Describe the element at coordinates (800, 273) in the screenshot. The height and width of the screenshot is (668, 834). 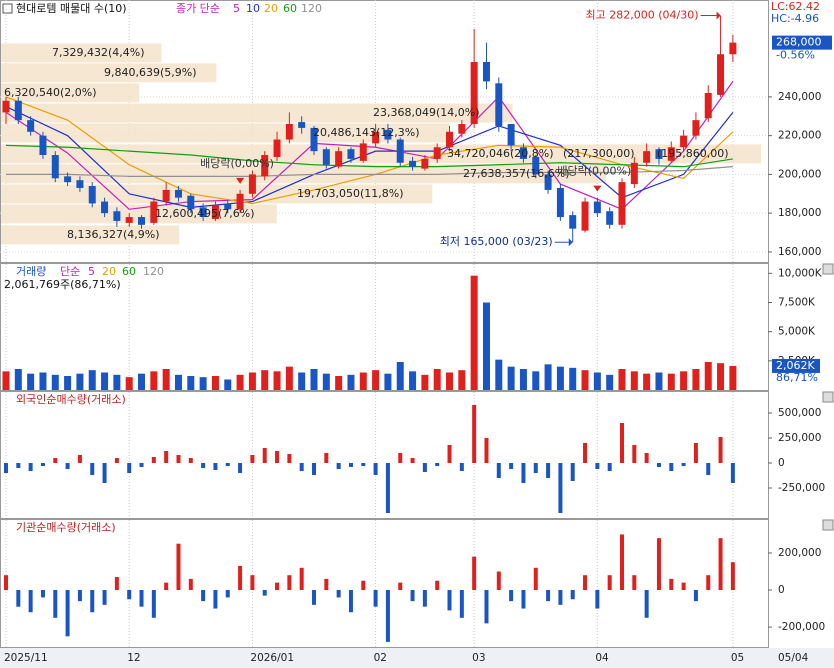
I see `y-tick-label: 10,000K` at that location.